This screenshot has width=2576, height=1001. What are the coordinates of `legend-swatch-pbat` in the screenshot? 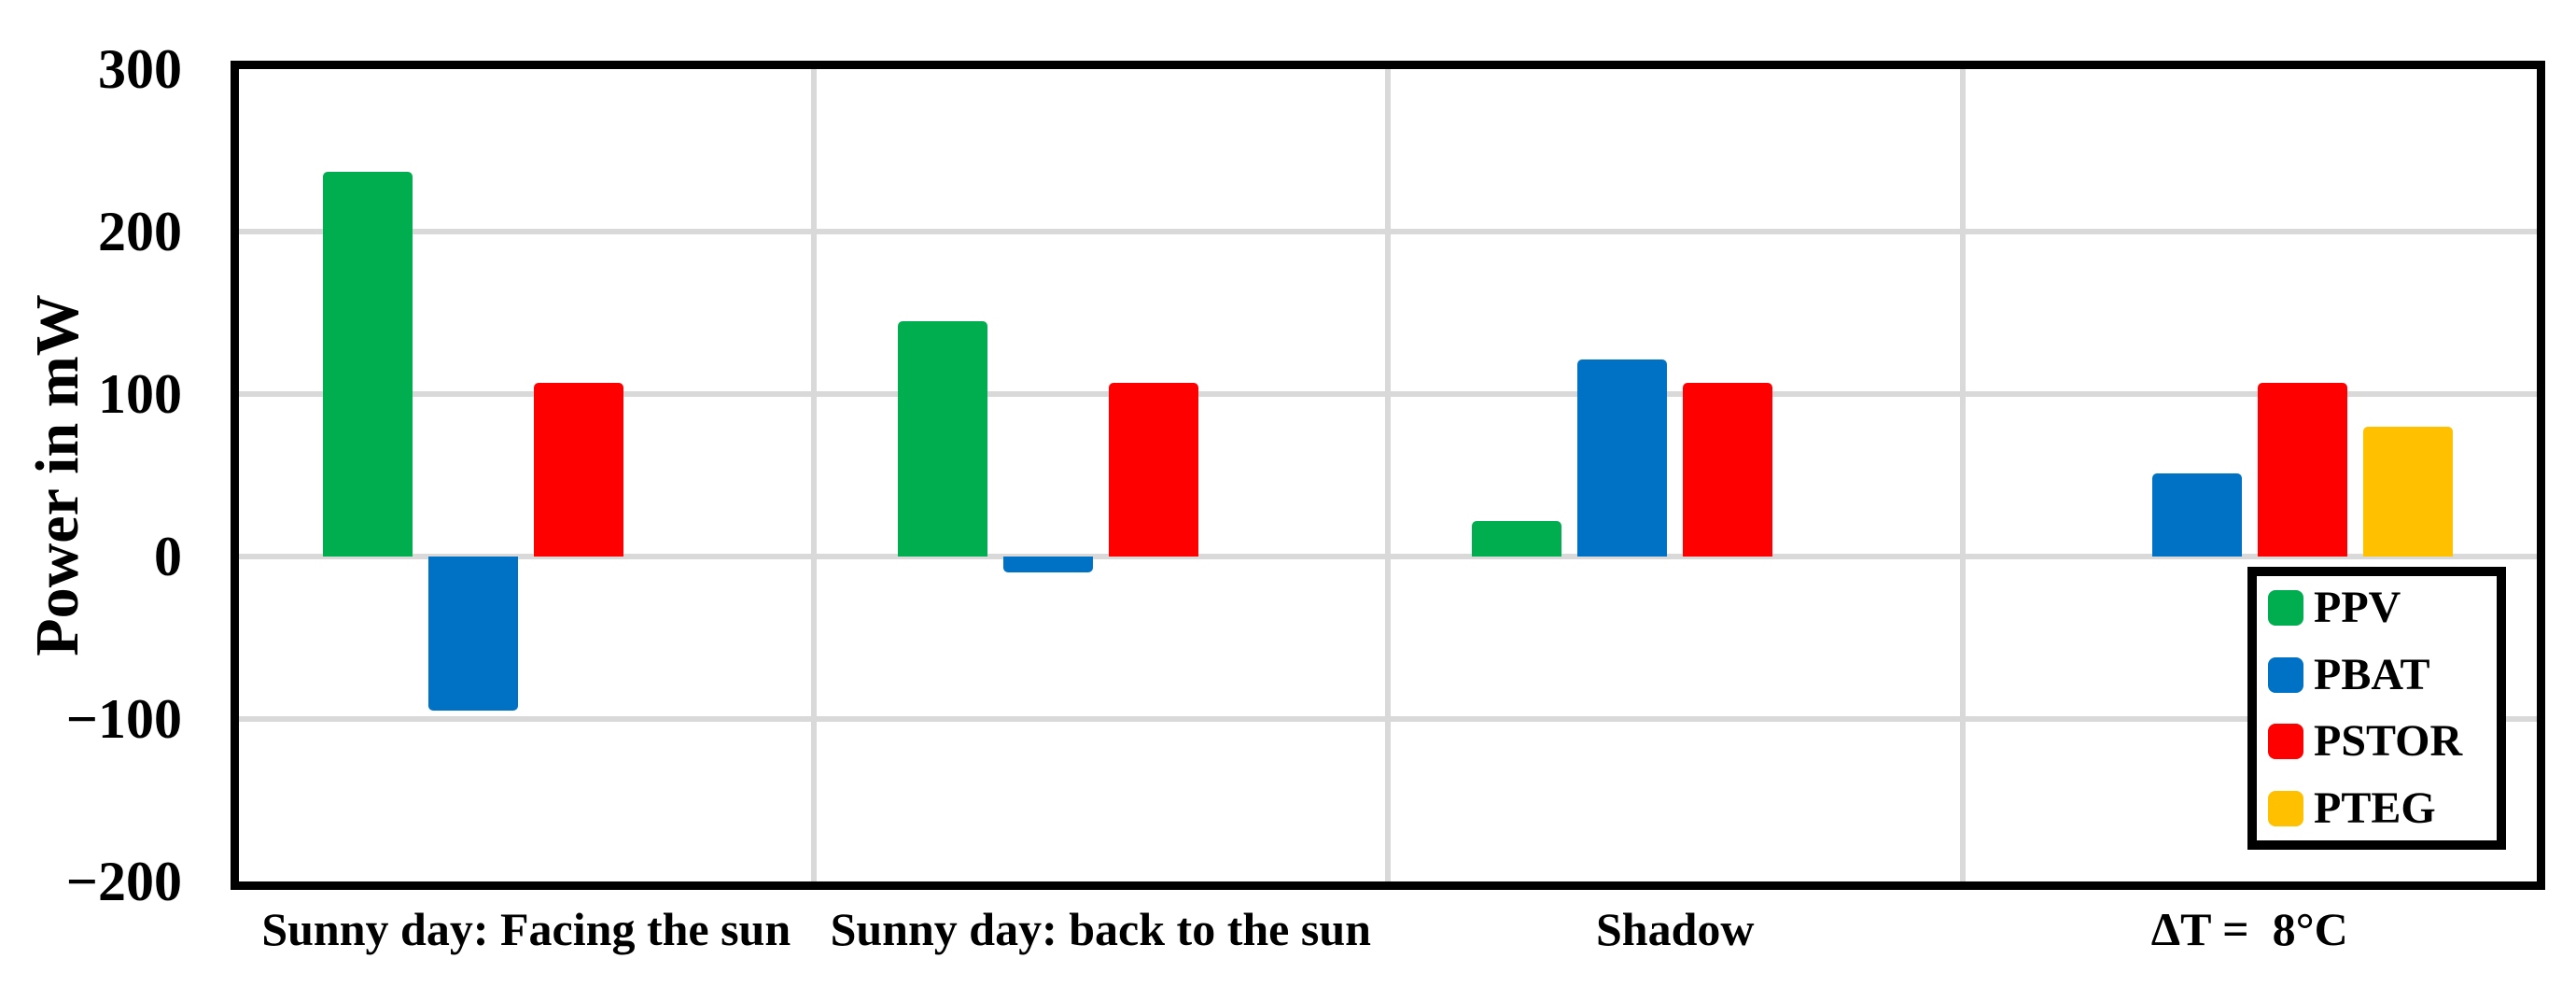 It's located at (2285, 674).